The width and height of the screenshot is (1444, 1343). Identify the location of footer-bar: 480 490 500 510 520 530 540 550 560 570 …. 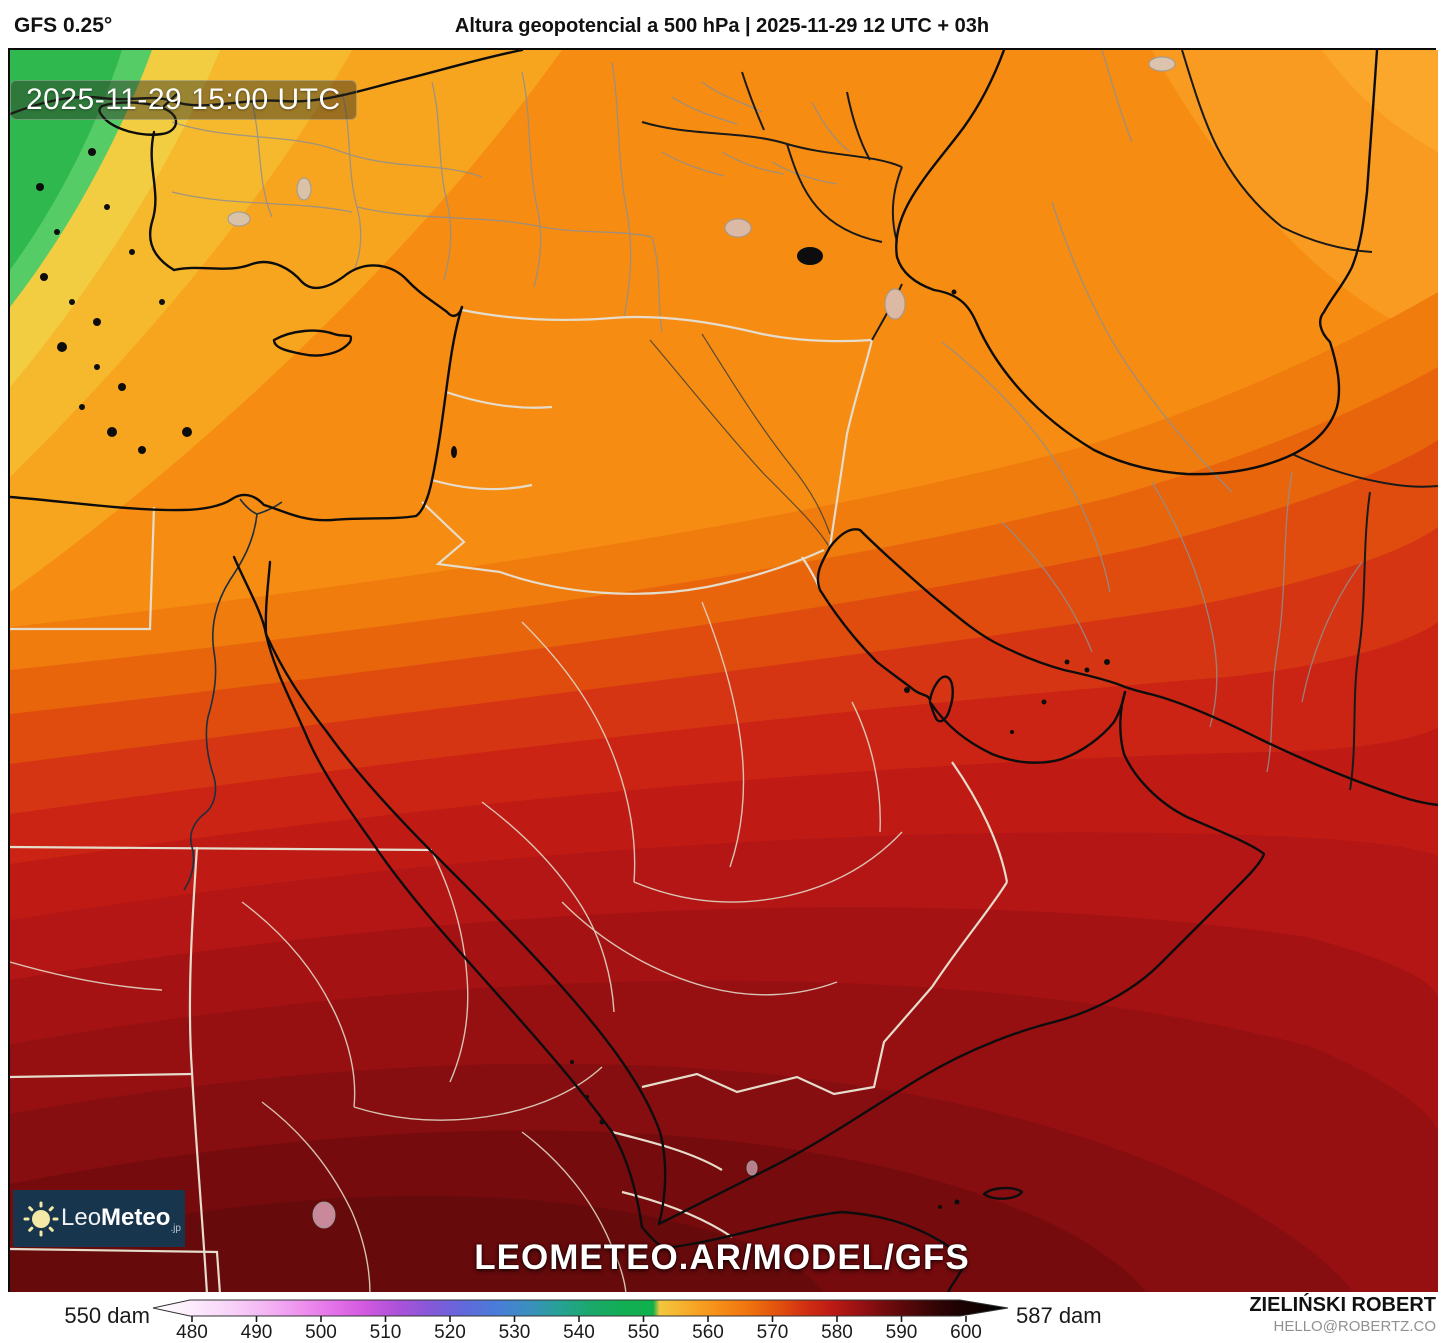
(722, 1317).